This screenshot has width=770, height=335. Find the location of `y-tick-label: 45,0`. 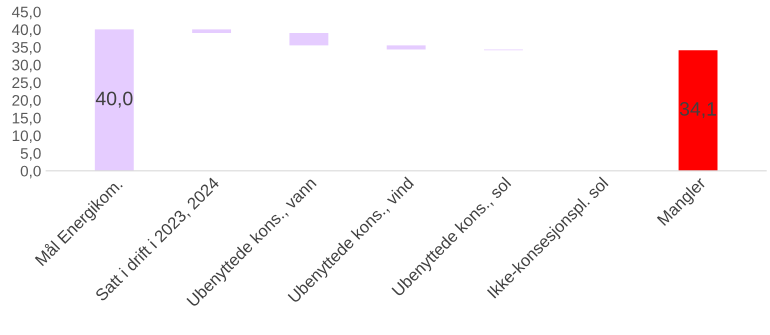

y-tick-label: 45,0 is located at coordinates (26, 13).